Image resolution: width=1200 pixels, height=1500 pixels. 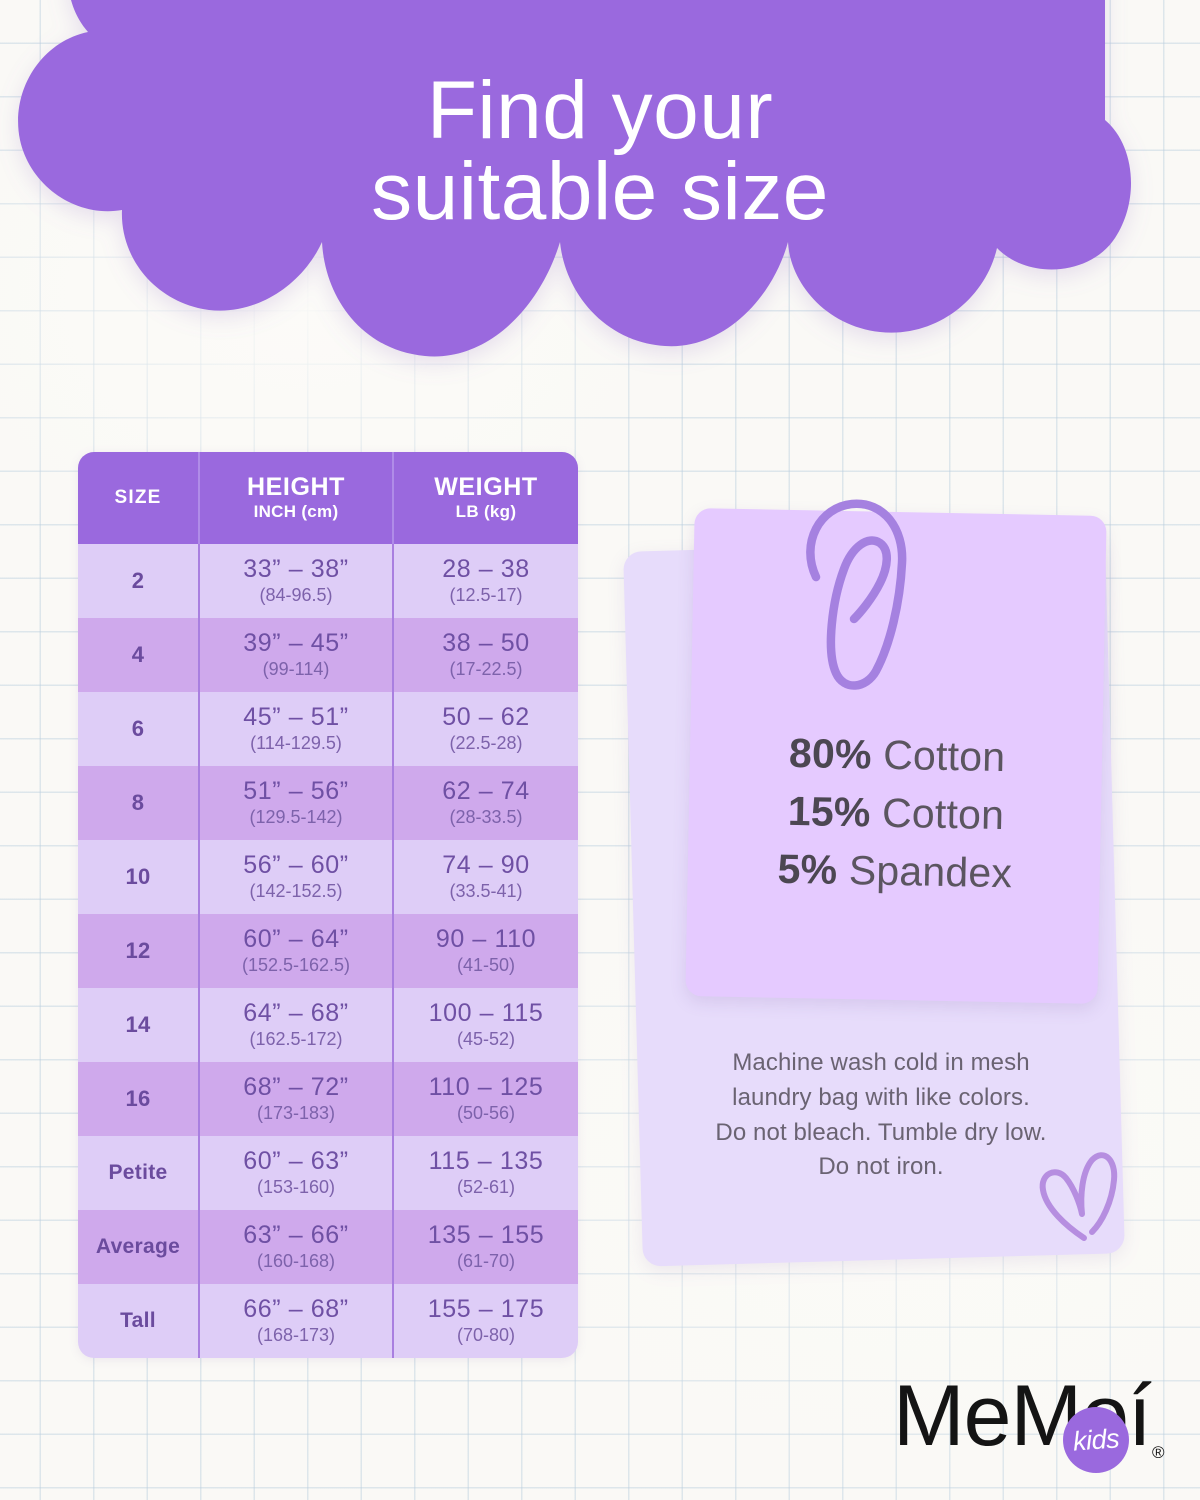 I want to click on table-row: 16 68” – 72” (173-183) 110 – 125 (50-56), so click(x=328, y=1099).